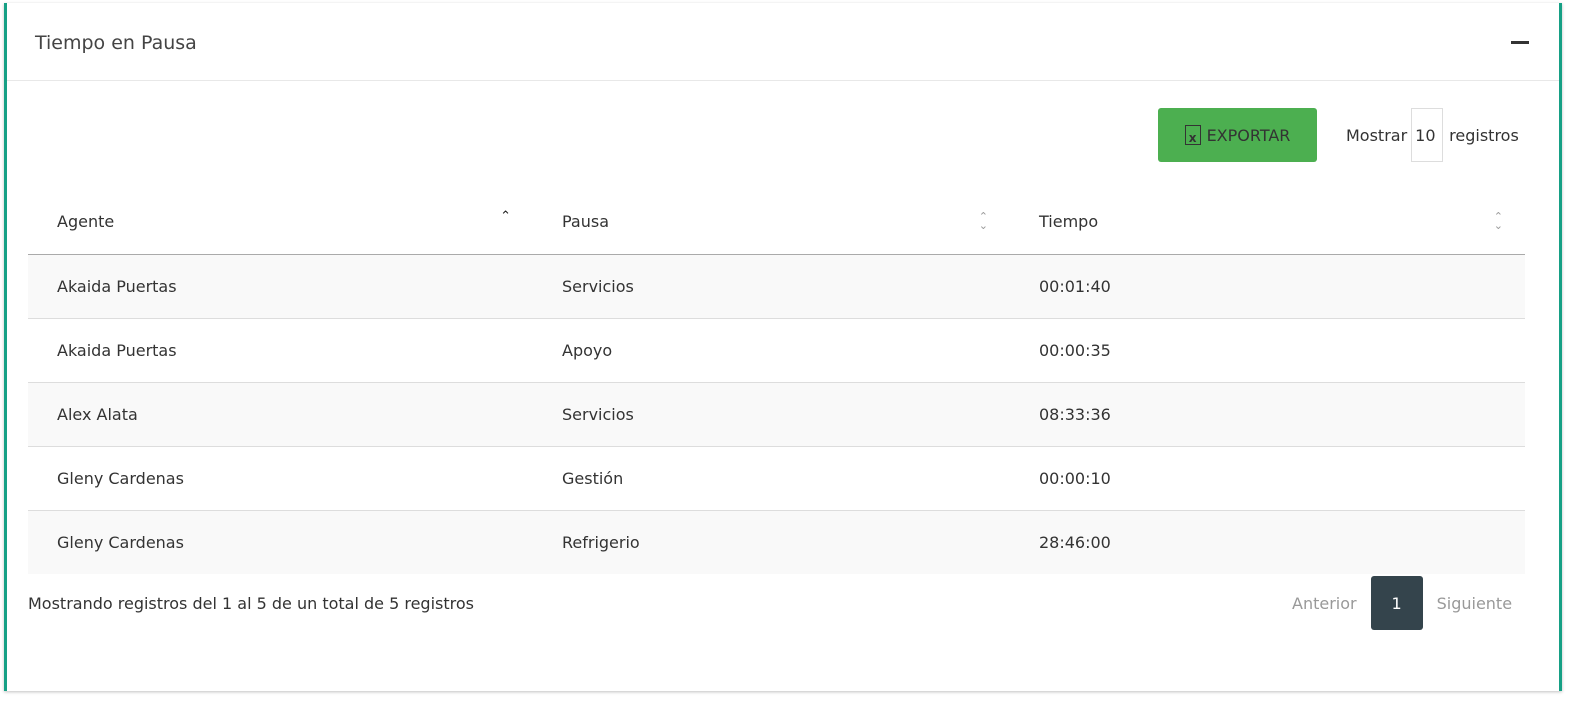 Image resolution: width=1587 pixels, height=704 pixels. Describe the element at coordinates (280, 222) in the screenshot. I see `column-header-agente: Agente ⌃` at that location.